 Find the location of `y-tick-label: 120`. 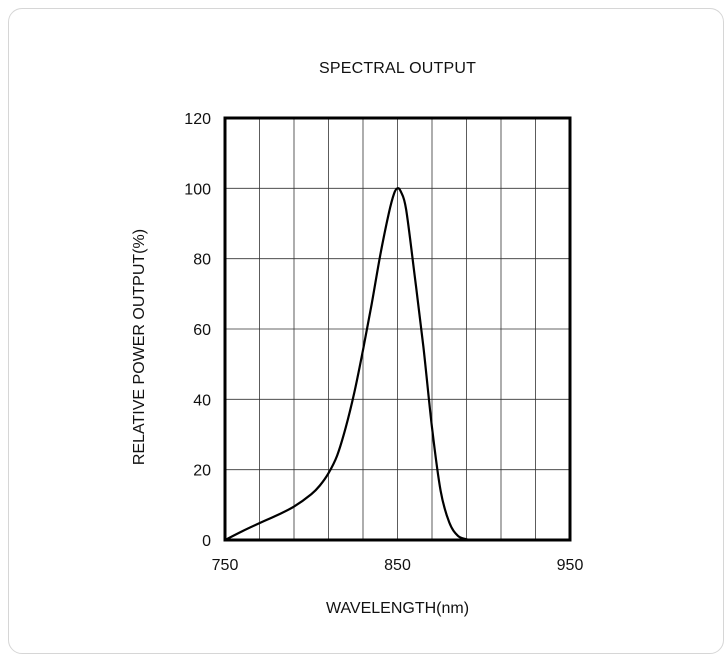

y-tick-label: 120 is located at coordinates (197, 119).